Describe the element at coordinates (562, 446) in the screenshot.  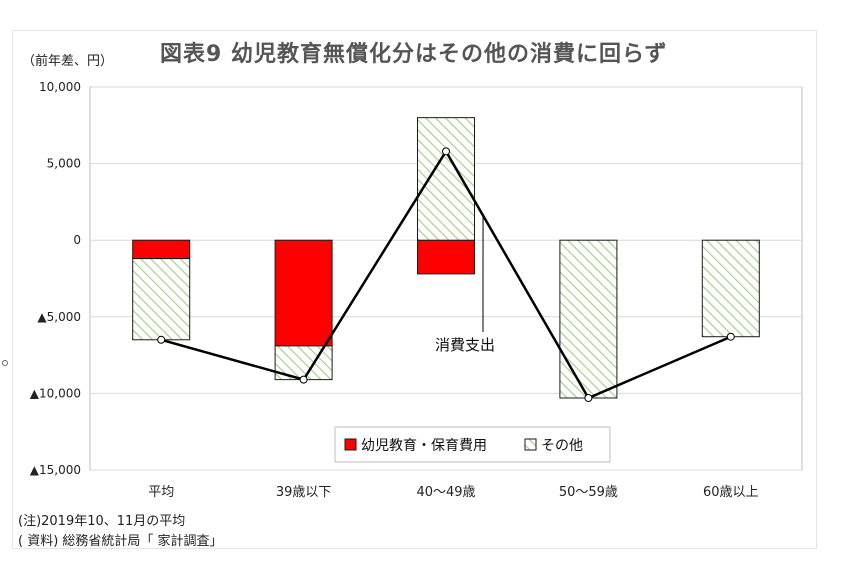
I see `legend-label-other: その他` at that location.